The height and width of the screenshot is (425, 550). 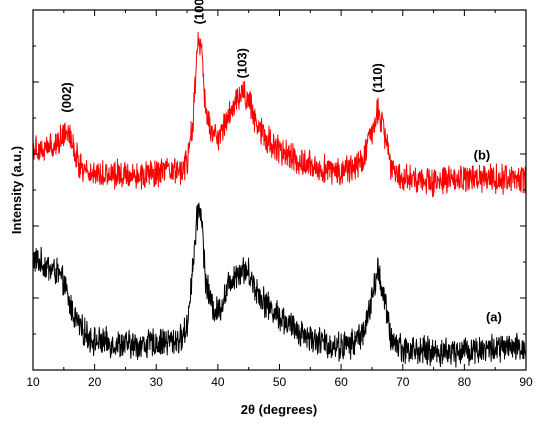 What do you see at coordinates (218, 382) in the screenshot?
I see `x-tick-label: 40` at bounding box center [218, 382].